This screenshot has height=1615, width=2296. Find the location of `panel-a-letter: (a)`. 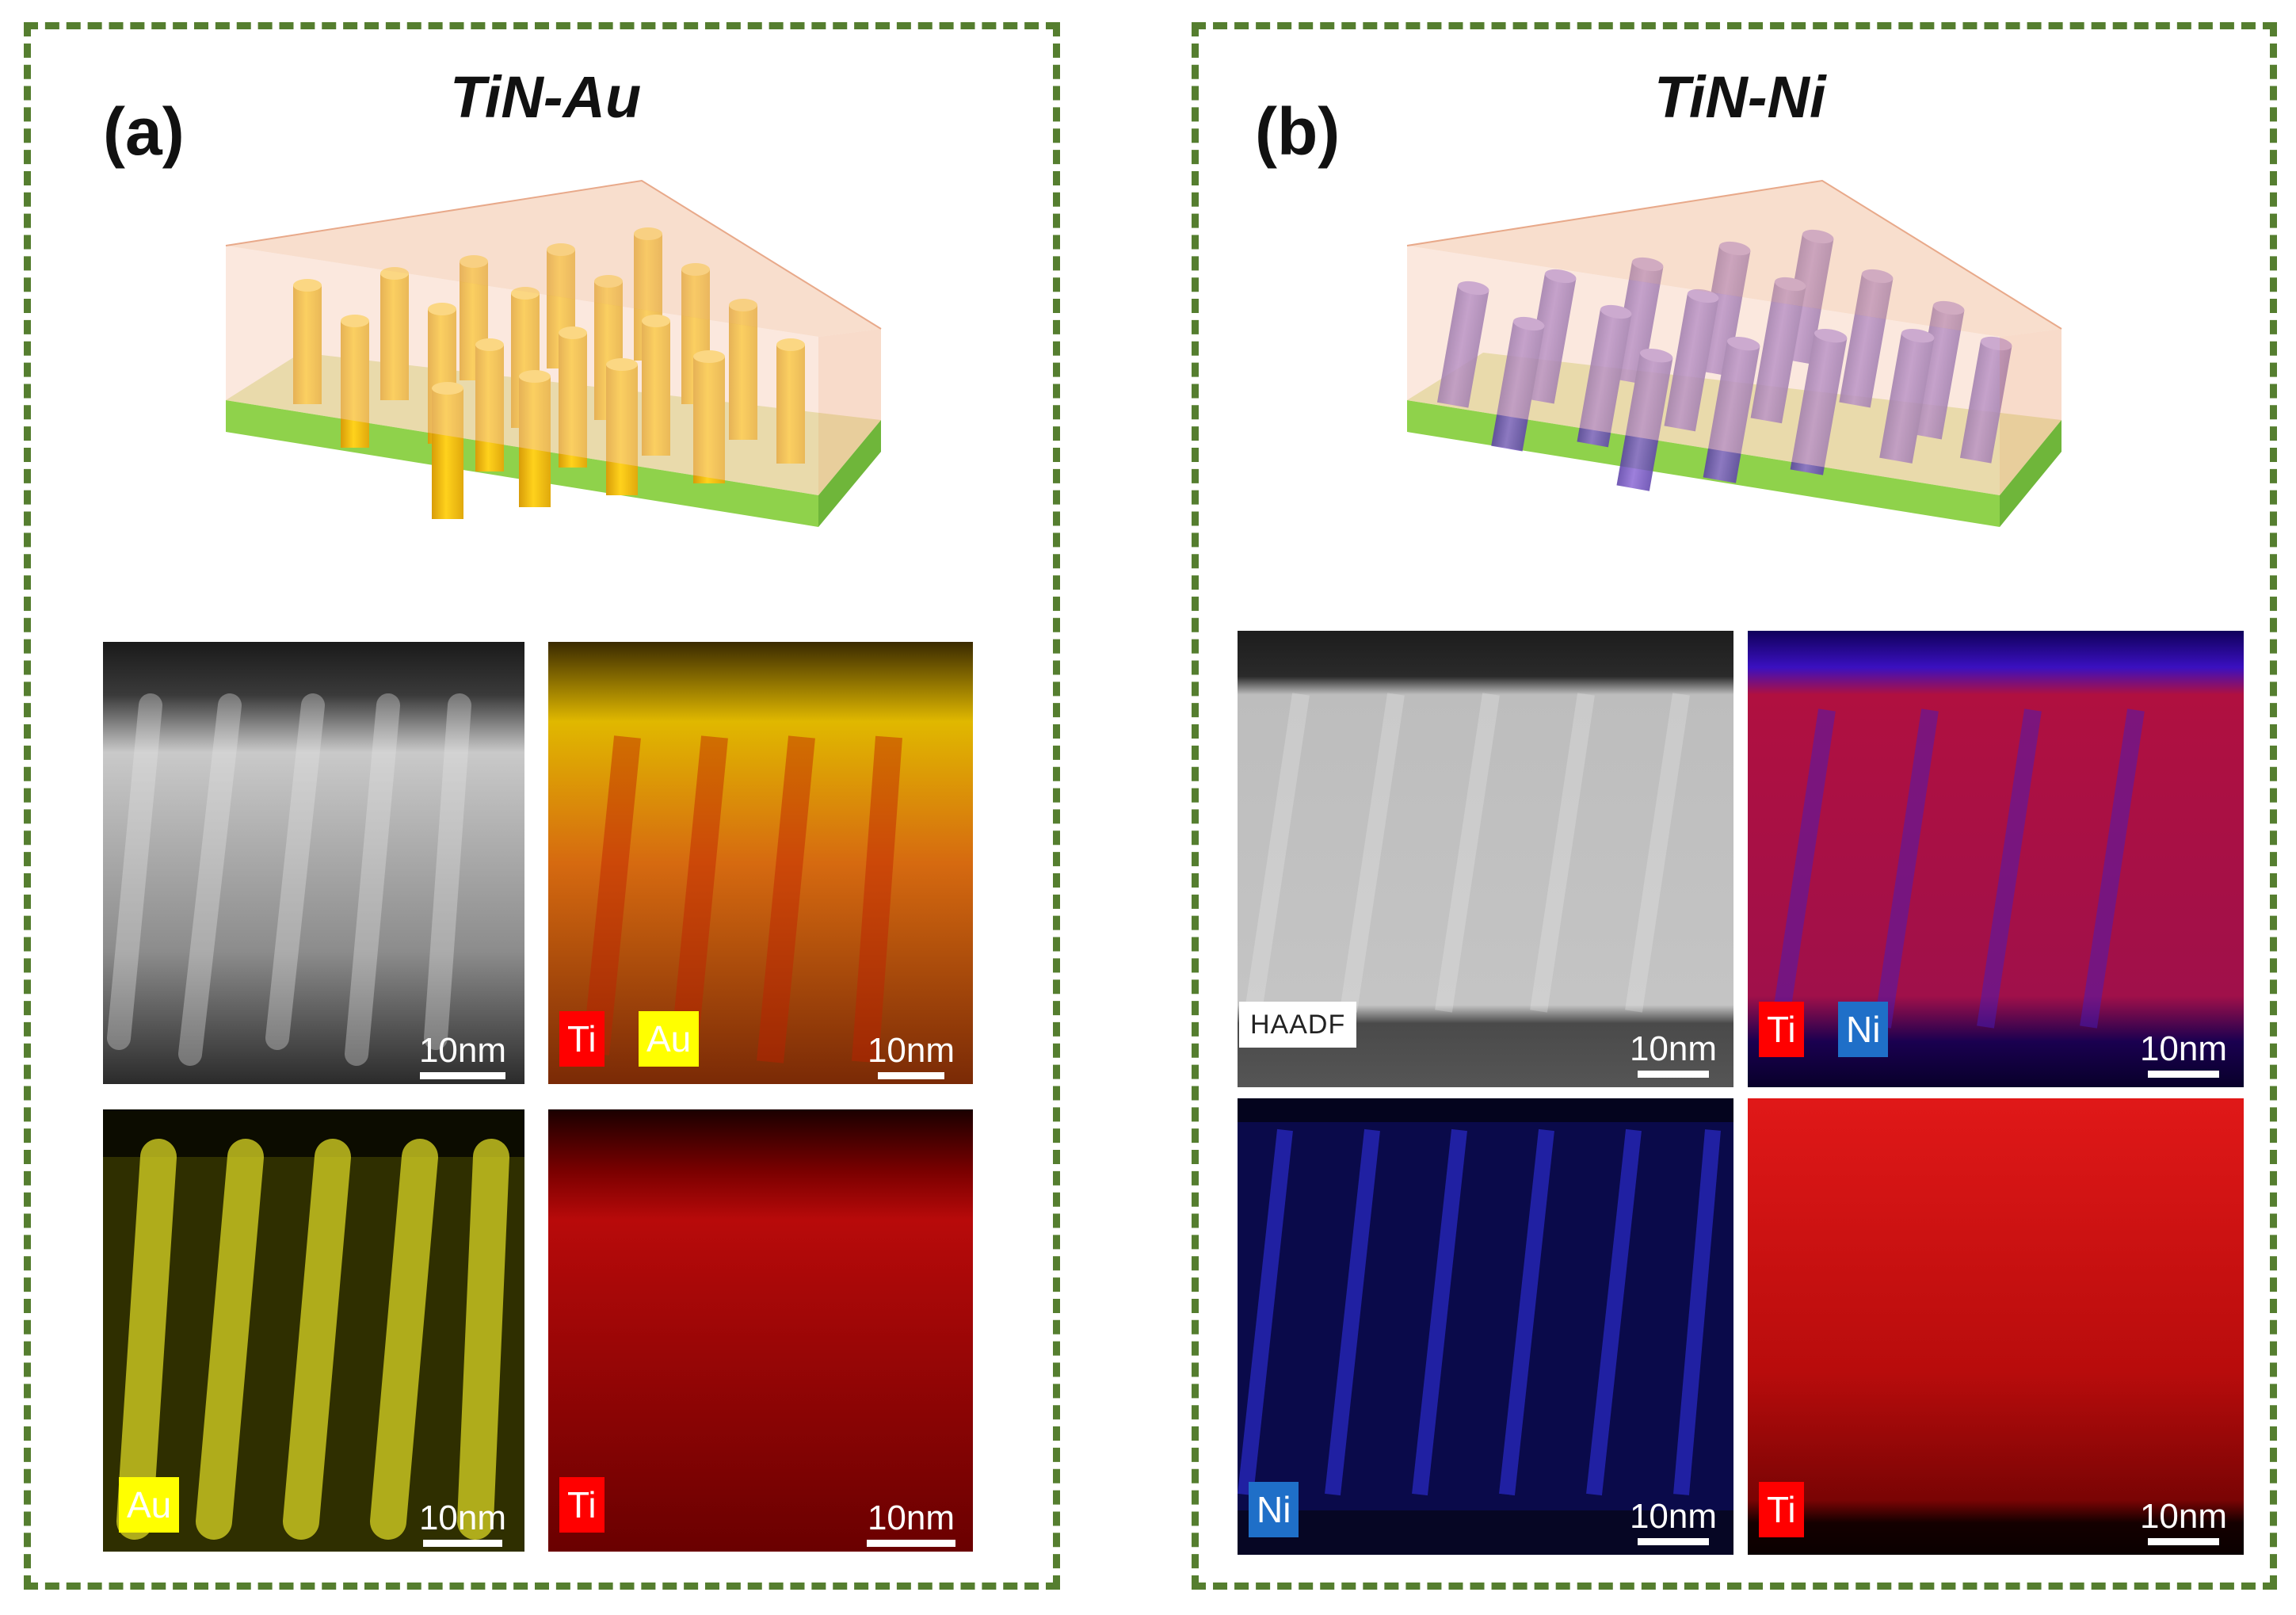

panel-a-letter: (a) is located at coordinates (144, 131).